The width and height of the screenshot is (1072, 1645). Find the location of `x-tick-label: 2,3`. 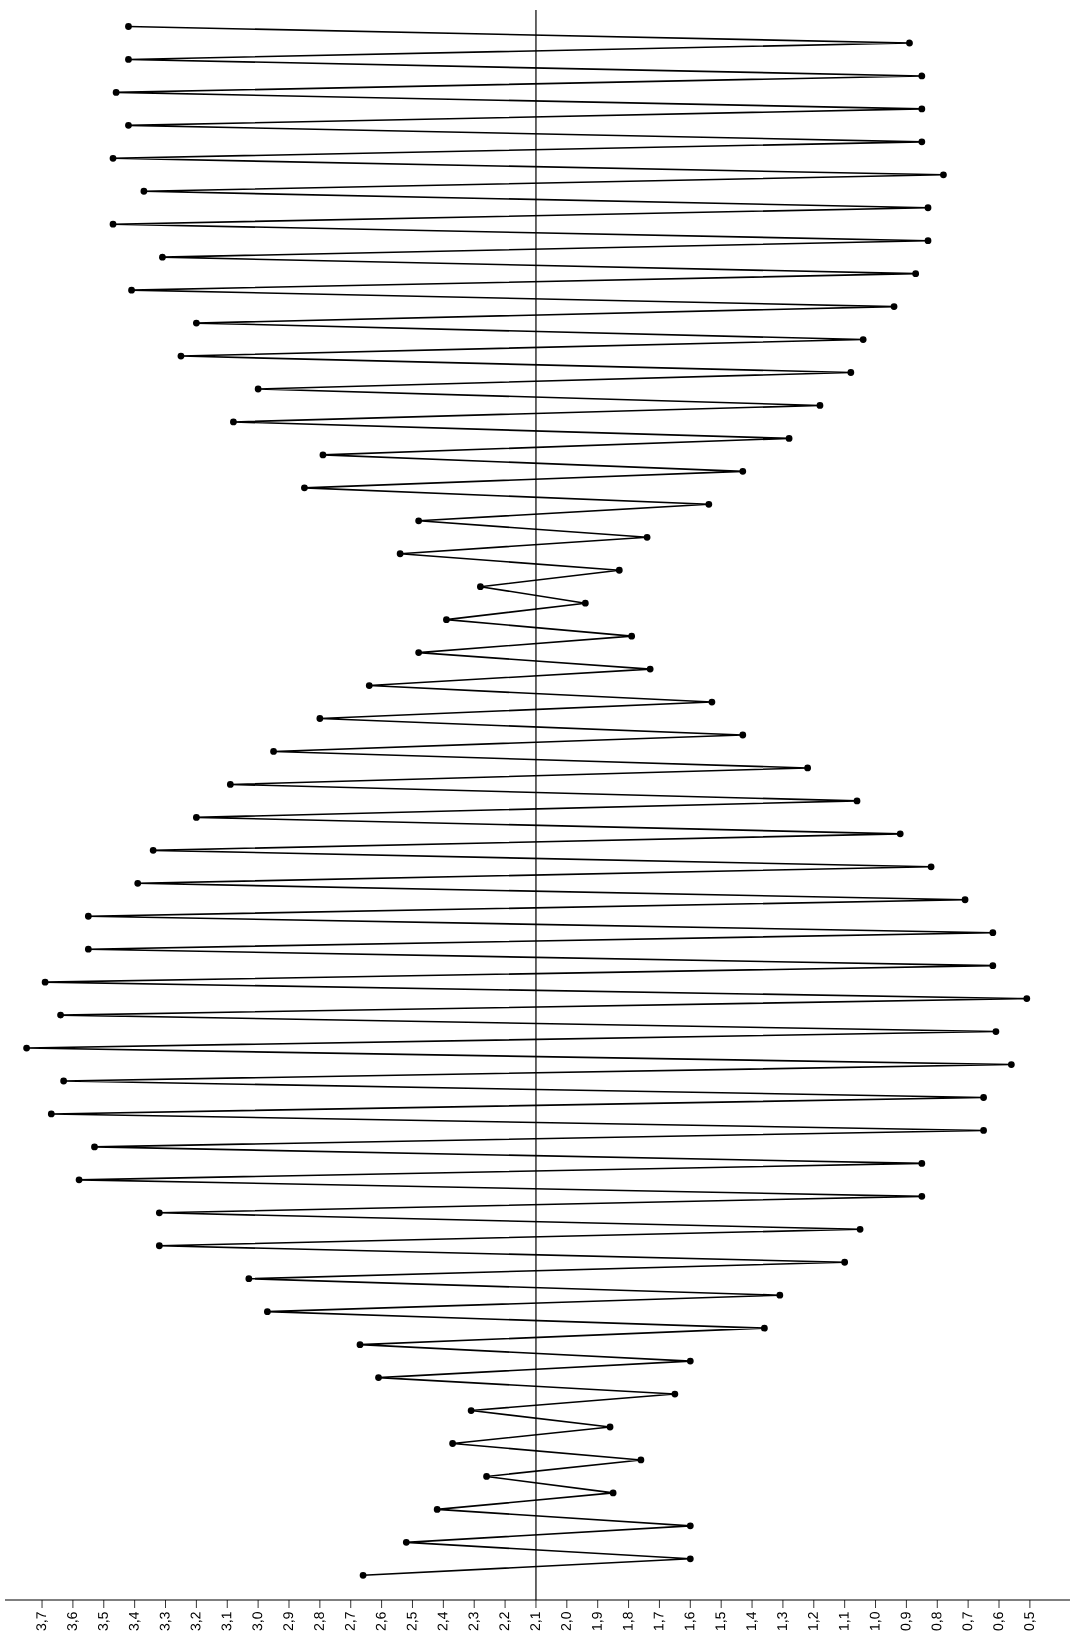

x-tick-label: 2,3 is located at coordinates (474, 1621).